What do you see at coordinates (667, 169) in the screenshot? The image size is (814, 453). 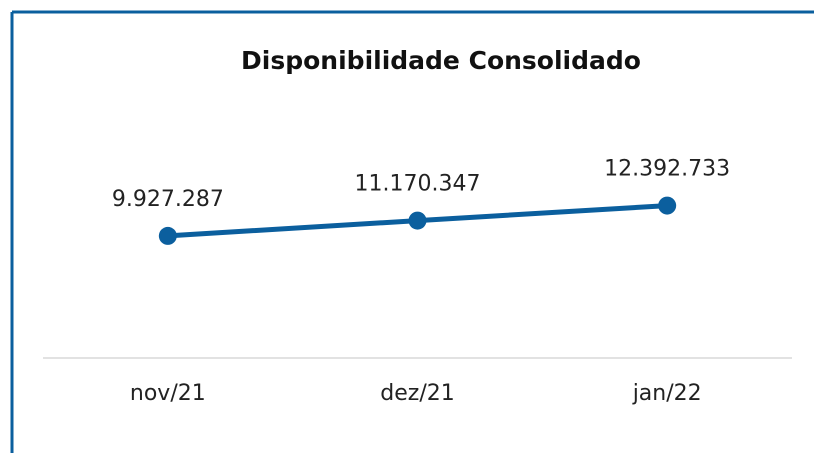 I see `data-label: 12.392.733` at bounding box center [667, 169].